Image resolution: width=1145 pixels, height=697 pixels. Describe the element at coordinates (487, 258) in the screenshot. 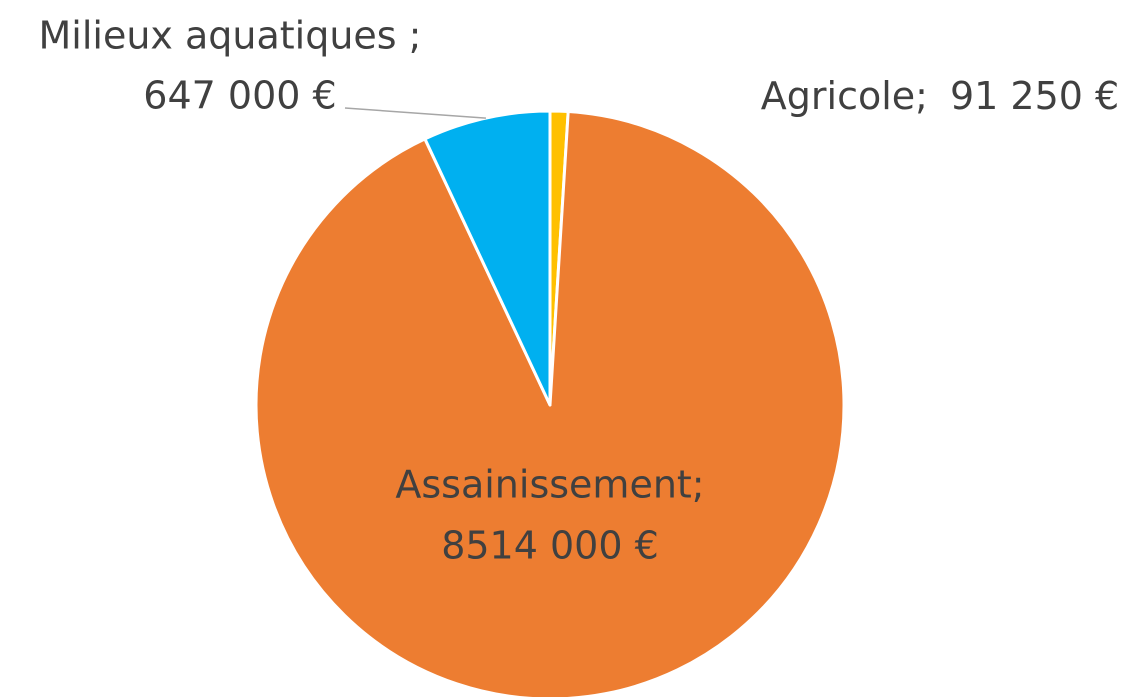

I see `pie-slice` at that location.